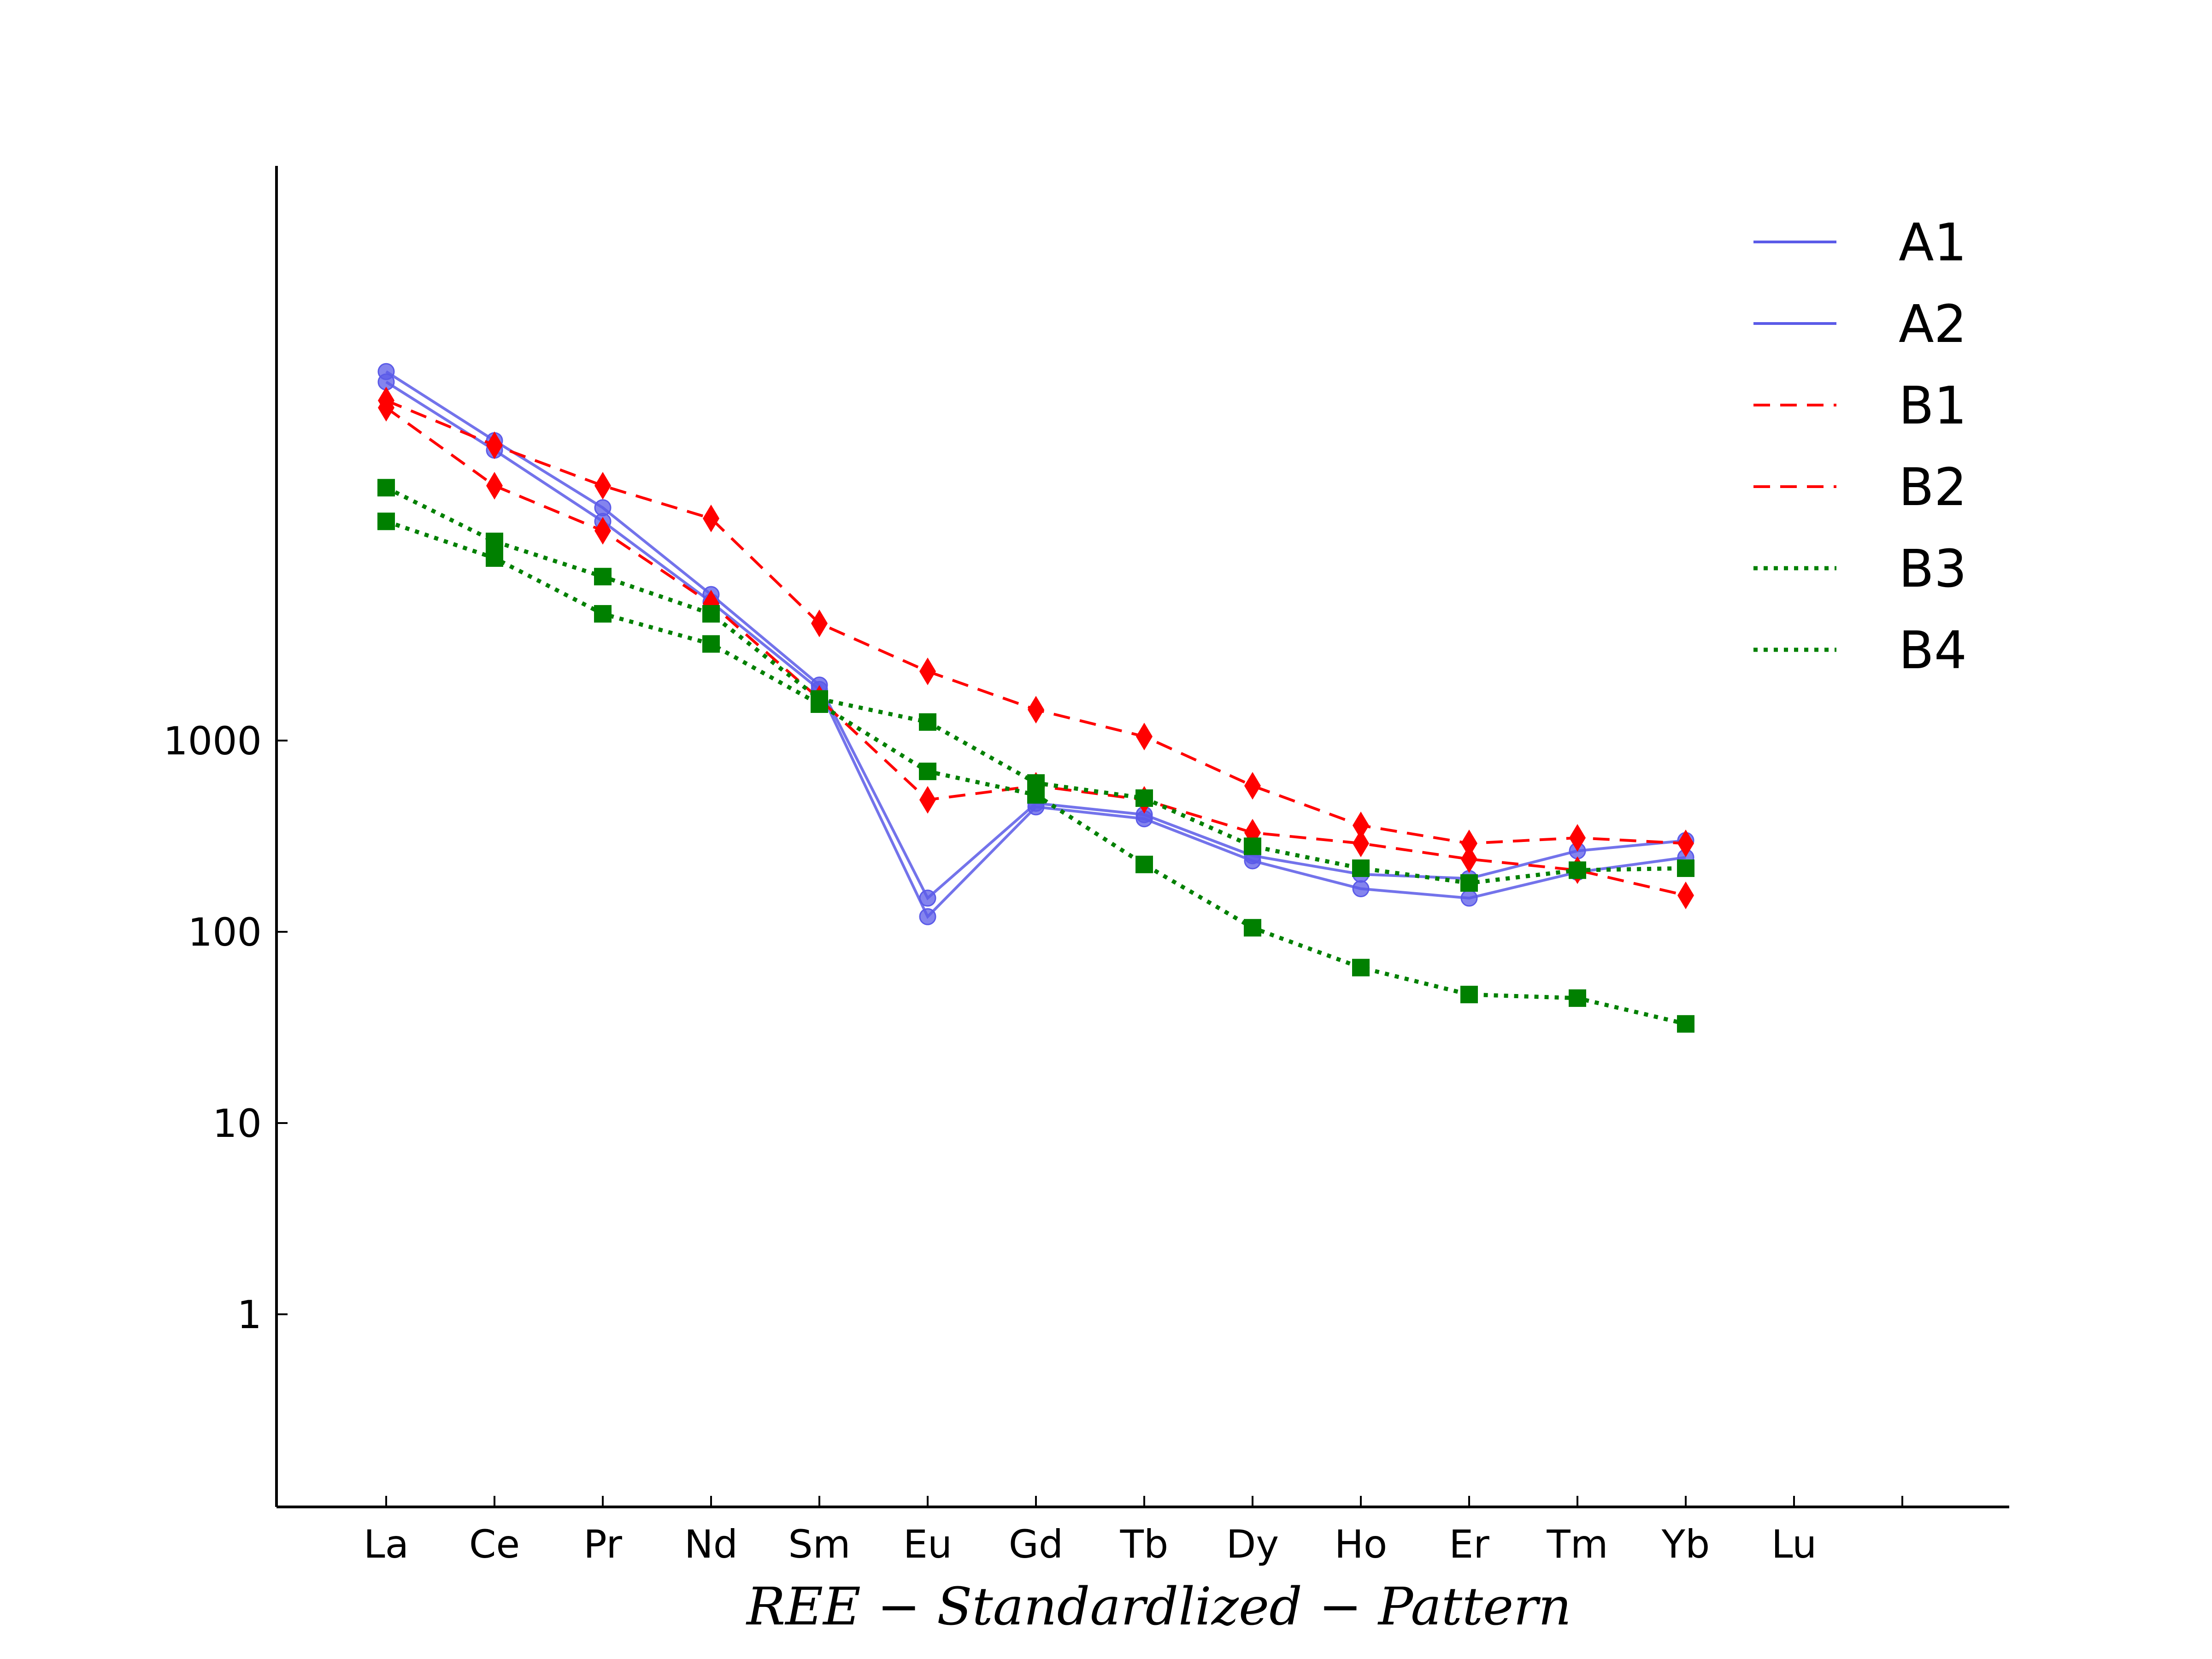  Describe the element at coordinates (1933, 569) in the screenshot. I see `legend-label: B3` at that location.